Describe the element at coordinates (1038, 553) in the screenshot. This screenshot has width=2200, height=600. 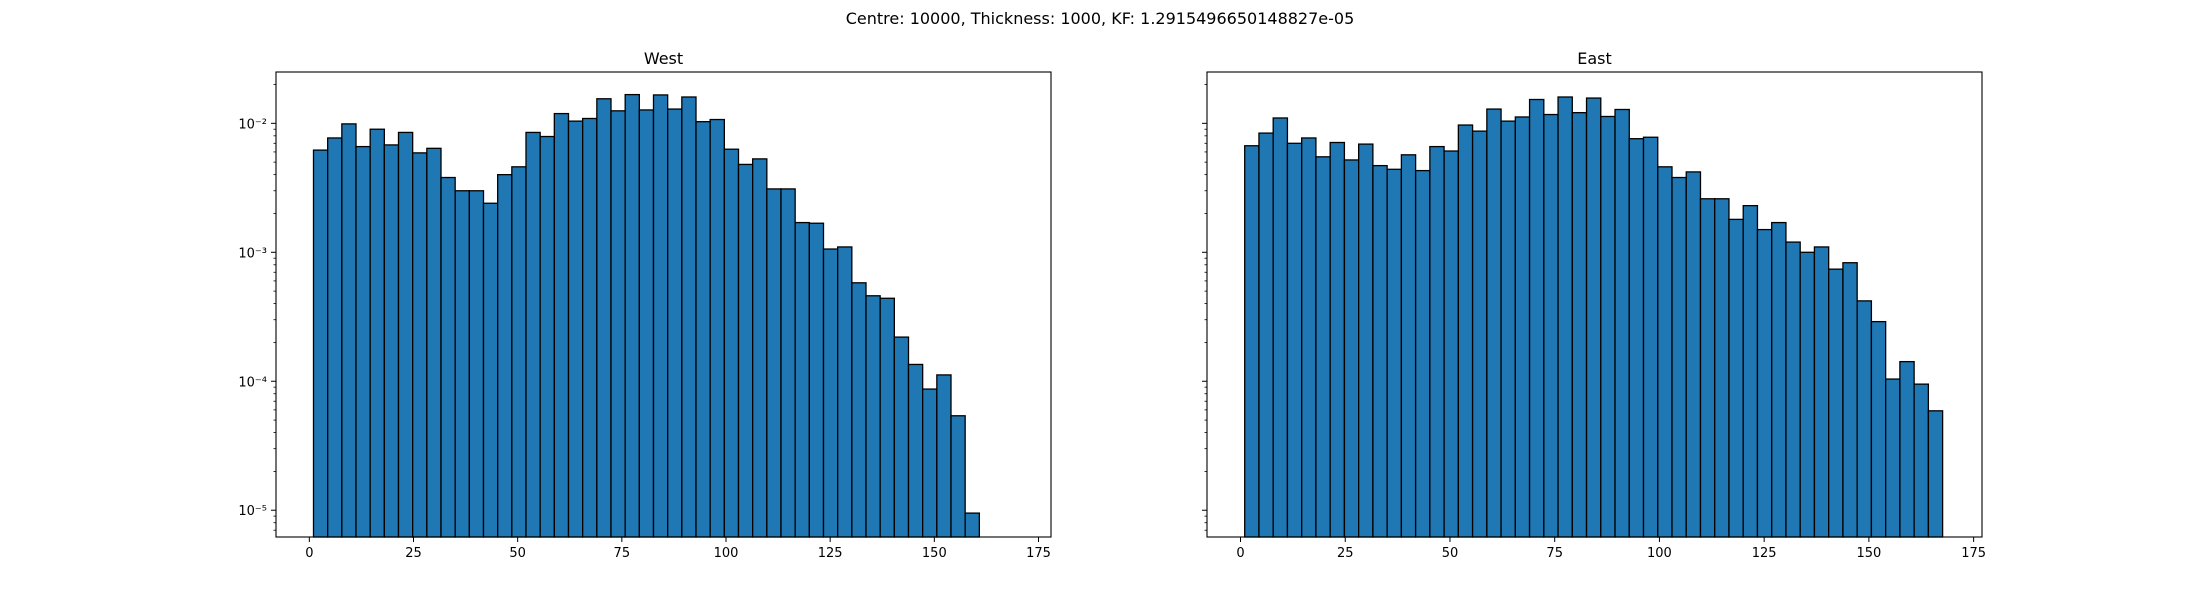
I see `west-x-tick-label: 175` at that location.